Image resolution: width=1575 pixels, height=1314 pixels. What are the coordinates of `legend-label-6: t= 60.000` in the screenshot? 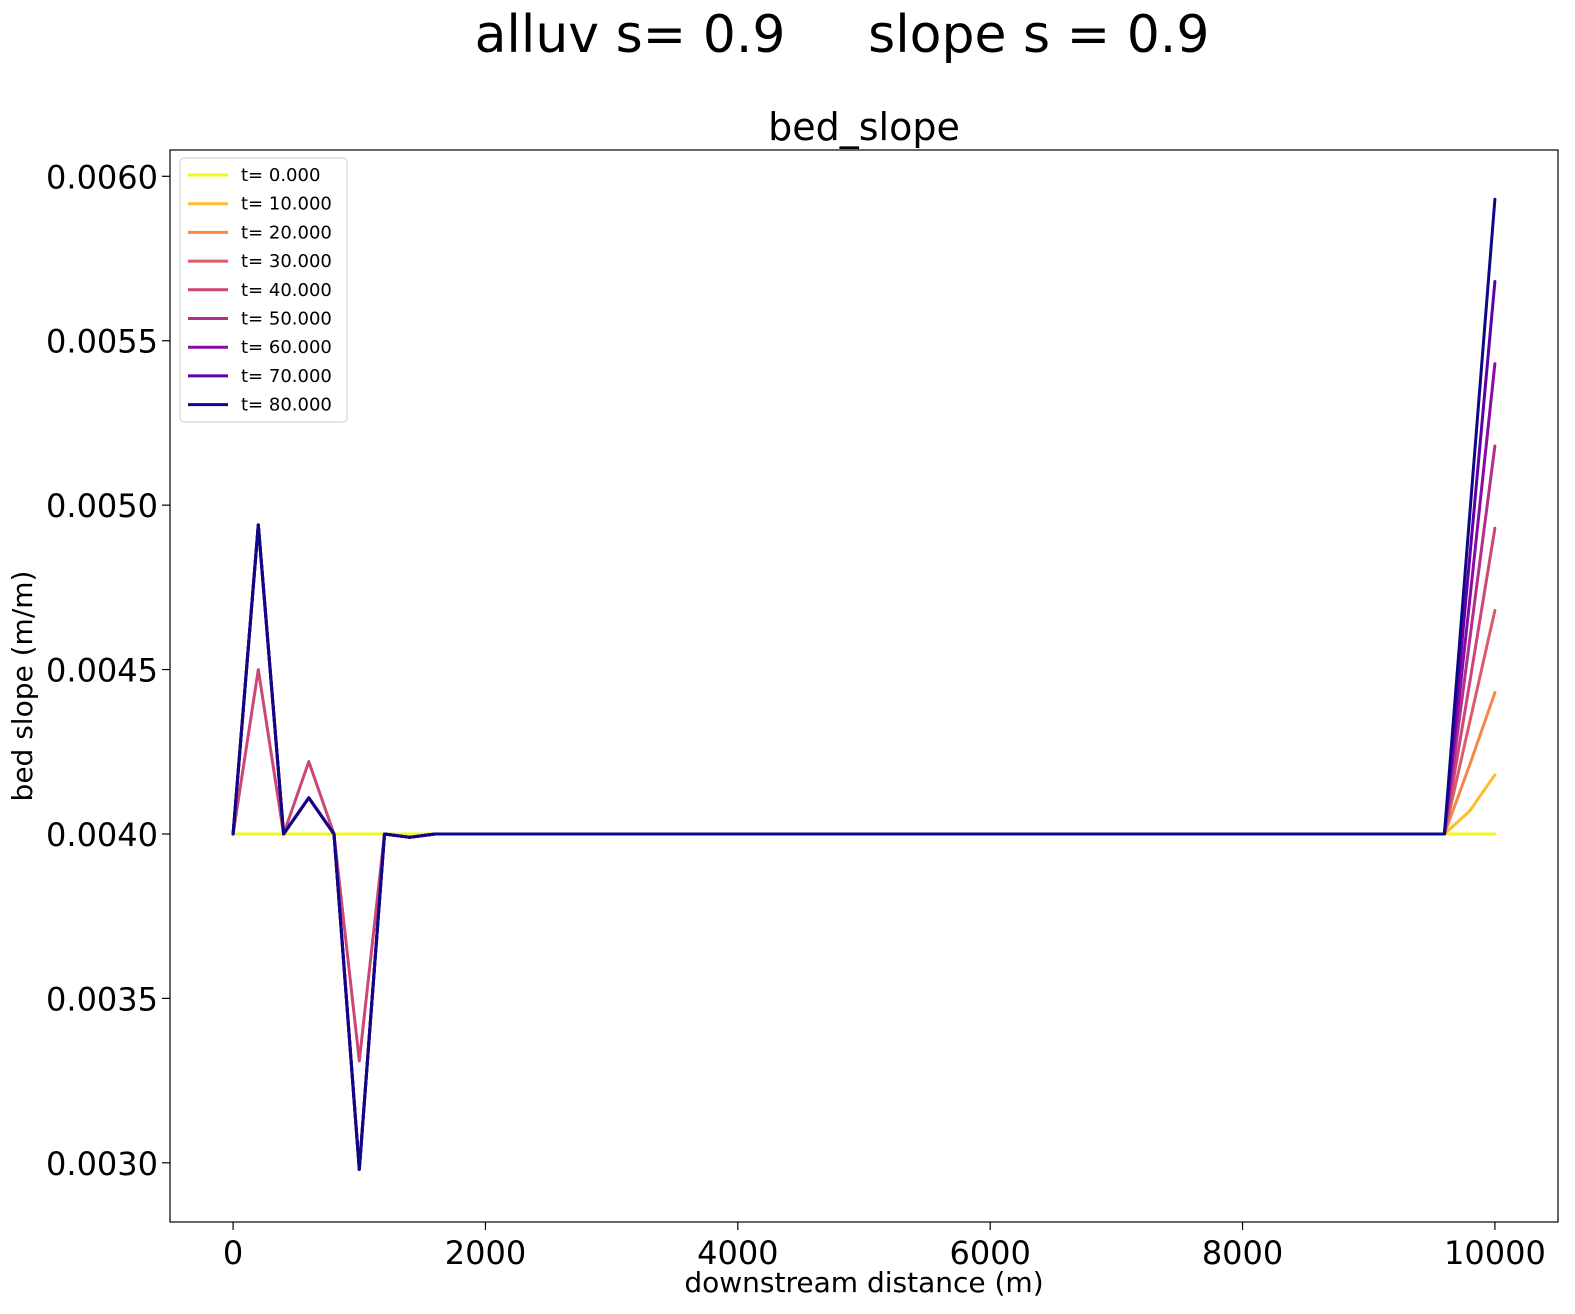 It's located at (286, 347).